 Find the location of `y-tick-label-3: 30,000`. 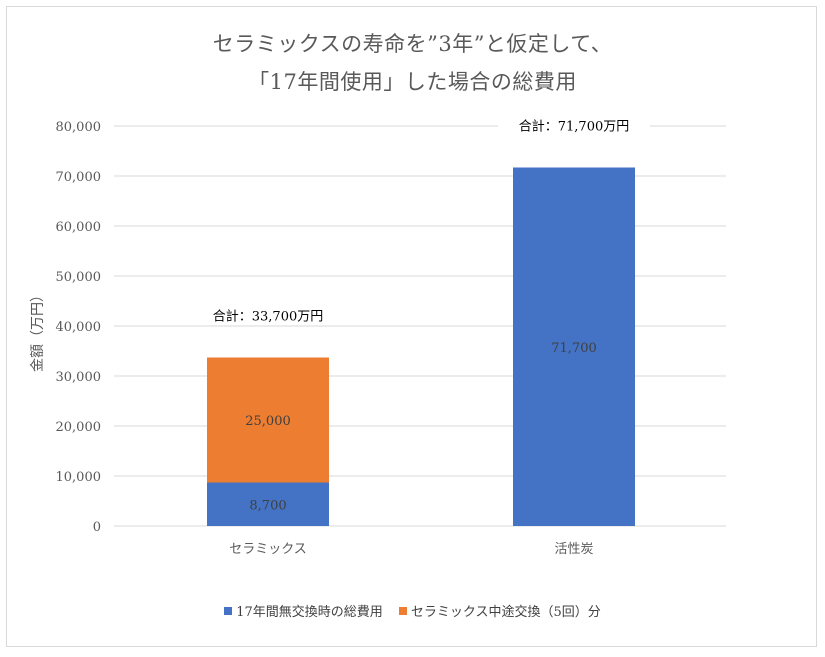

y-tick-label-3: 30,000 is located at coordinates (79, 377).